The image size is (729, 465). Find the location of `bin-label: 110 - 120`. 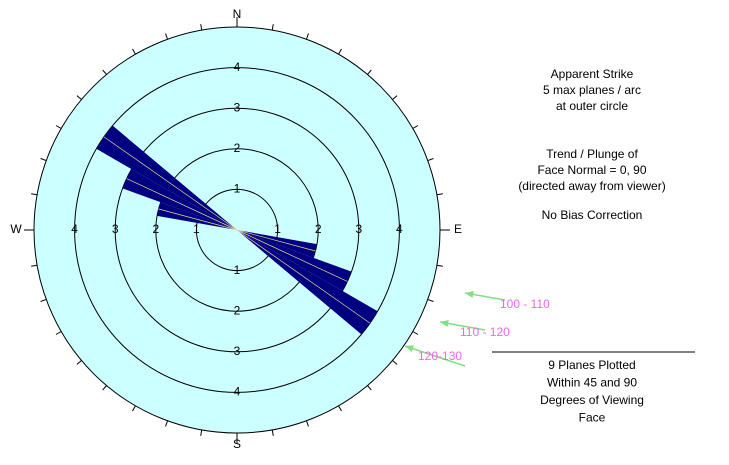

bin-label: 110 - 120 is located at coordinates (485, 332).